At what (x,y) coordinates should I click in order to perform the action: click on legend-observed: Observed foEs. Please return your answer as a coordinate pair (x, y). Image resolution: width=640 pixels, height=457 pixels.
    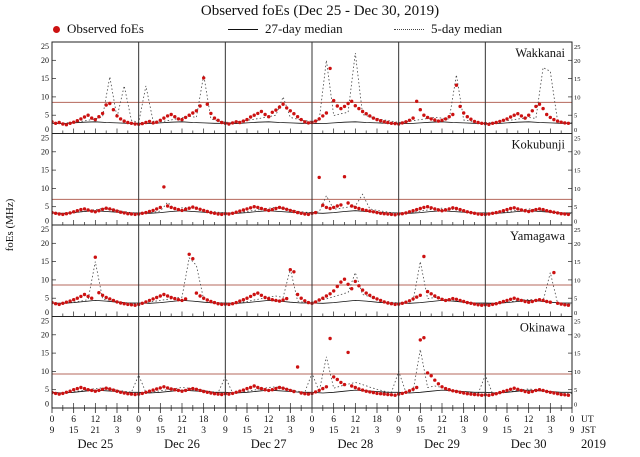
    Looking at the image, I should click on (98, 29).